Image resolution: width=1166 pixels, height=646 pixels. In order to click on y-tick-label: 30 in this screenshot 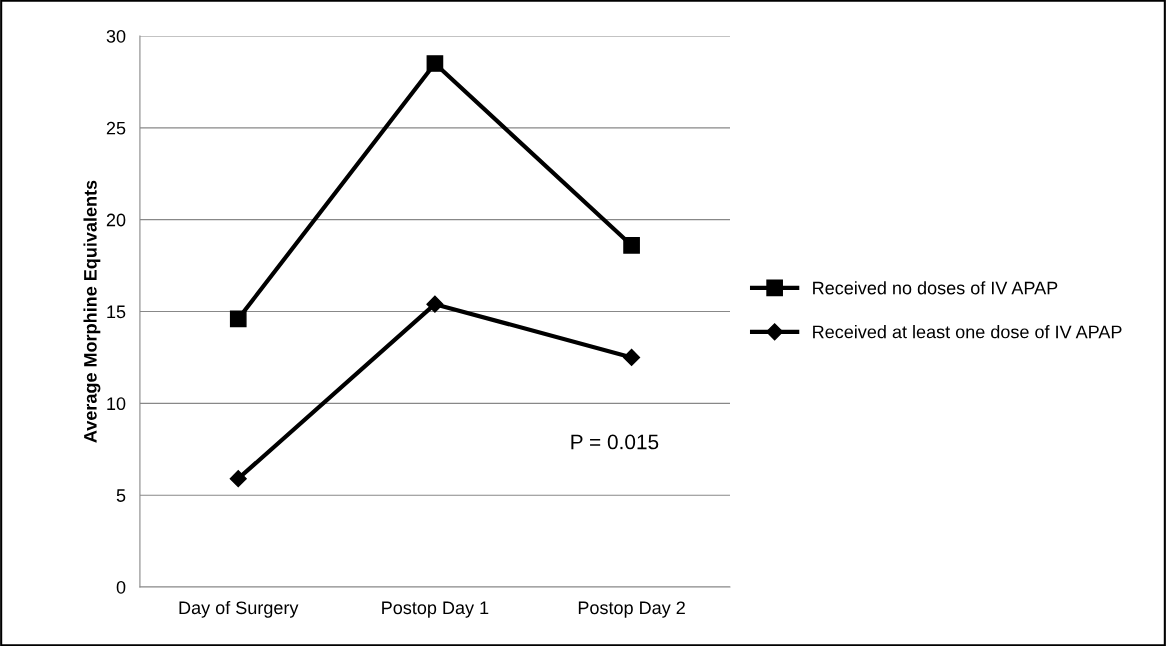, I will do `click(116, 36)`.